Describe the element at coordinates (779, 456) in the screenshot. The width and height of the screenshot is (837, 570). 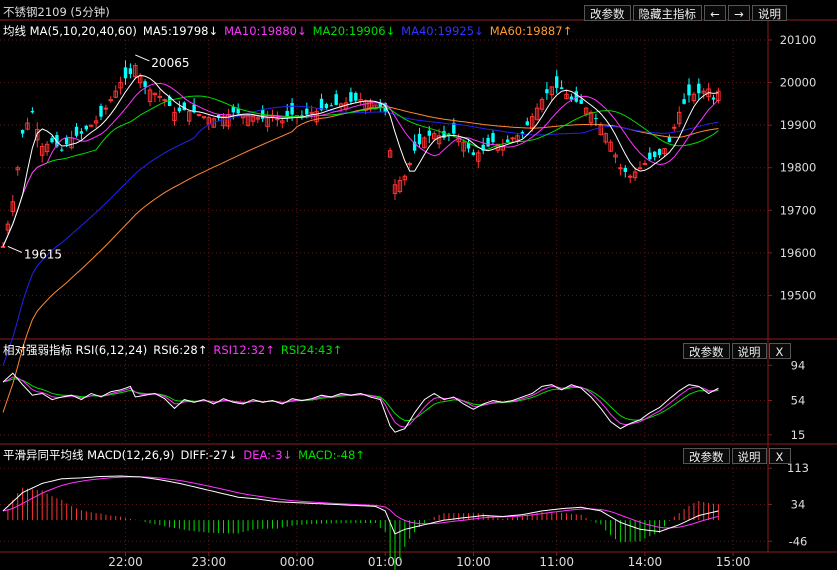
I see `macd-close-button: X` at that location.